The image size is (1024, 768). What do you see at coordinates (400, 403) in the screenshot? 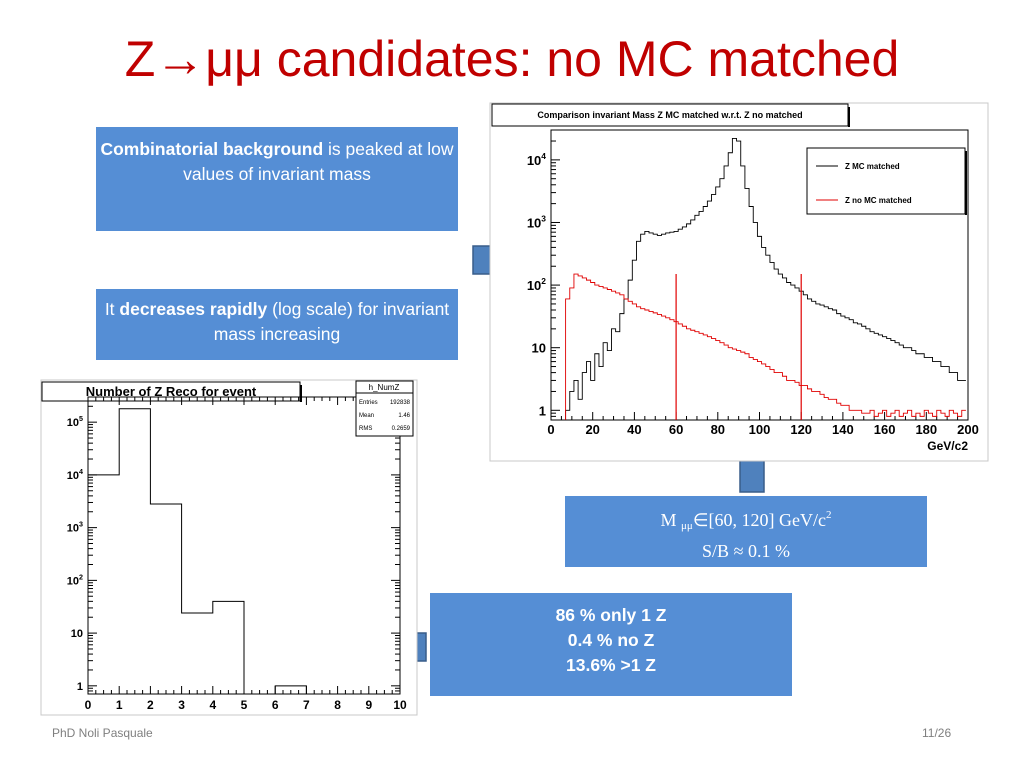
I see `stats-entries-value: 192838` at bounding box center [400, 403].